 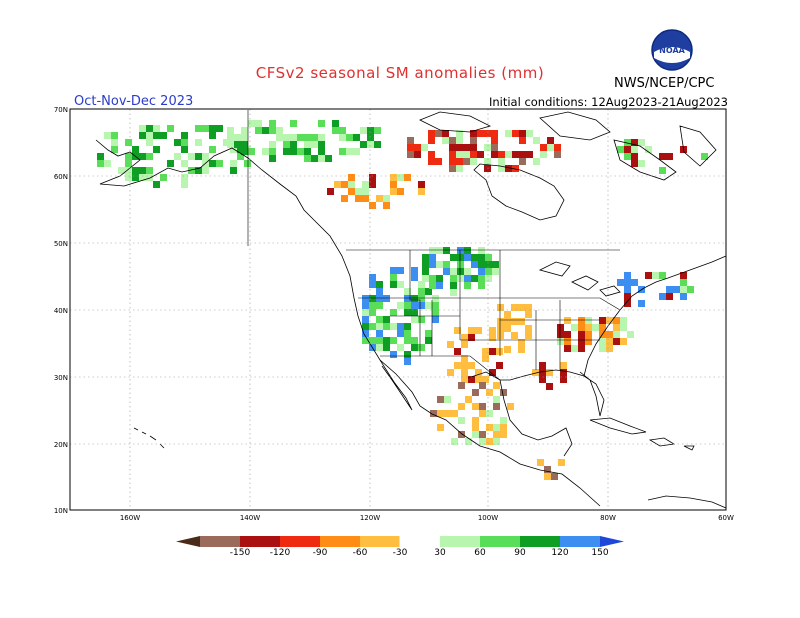 What do you see at coordinates (726, 518) in the screenshot?
I see `longitude-label: 60W` at bounding box center [726, 518].